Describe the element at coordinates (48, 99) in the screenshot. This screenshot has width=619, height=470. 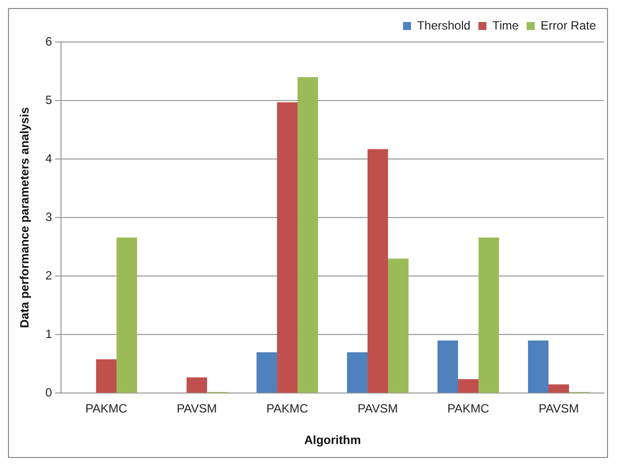
I see `y-tick-label: 5` at that location.